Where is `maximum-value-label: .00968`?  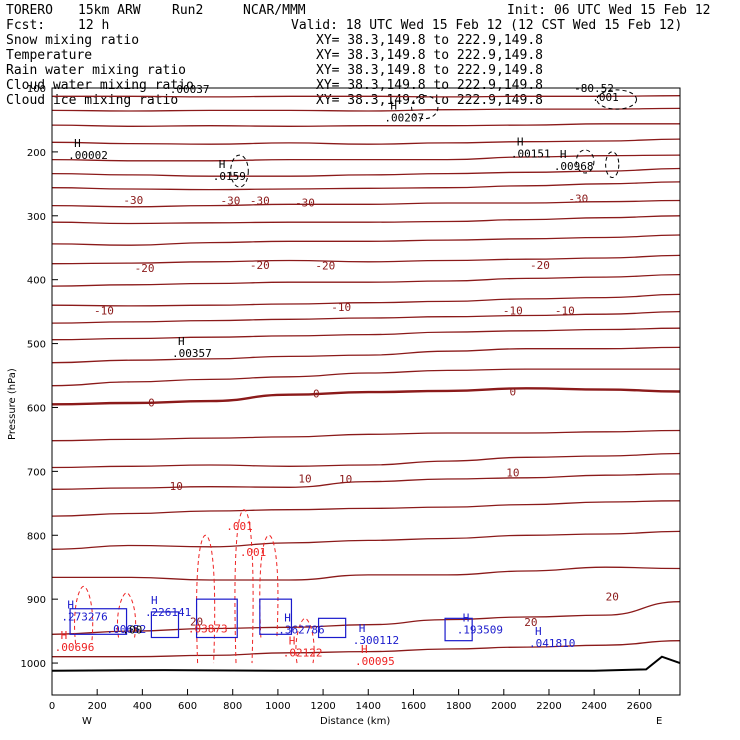 maximum-value-label: .00968 is located at coordinates (574, 166).